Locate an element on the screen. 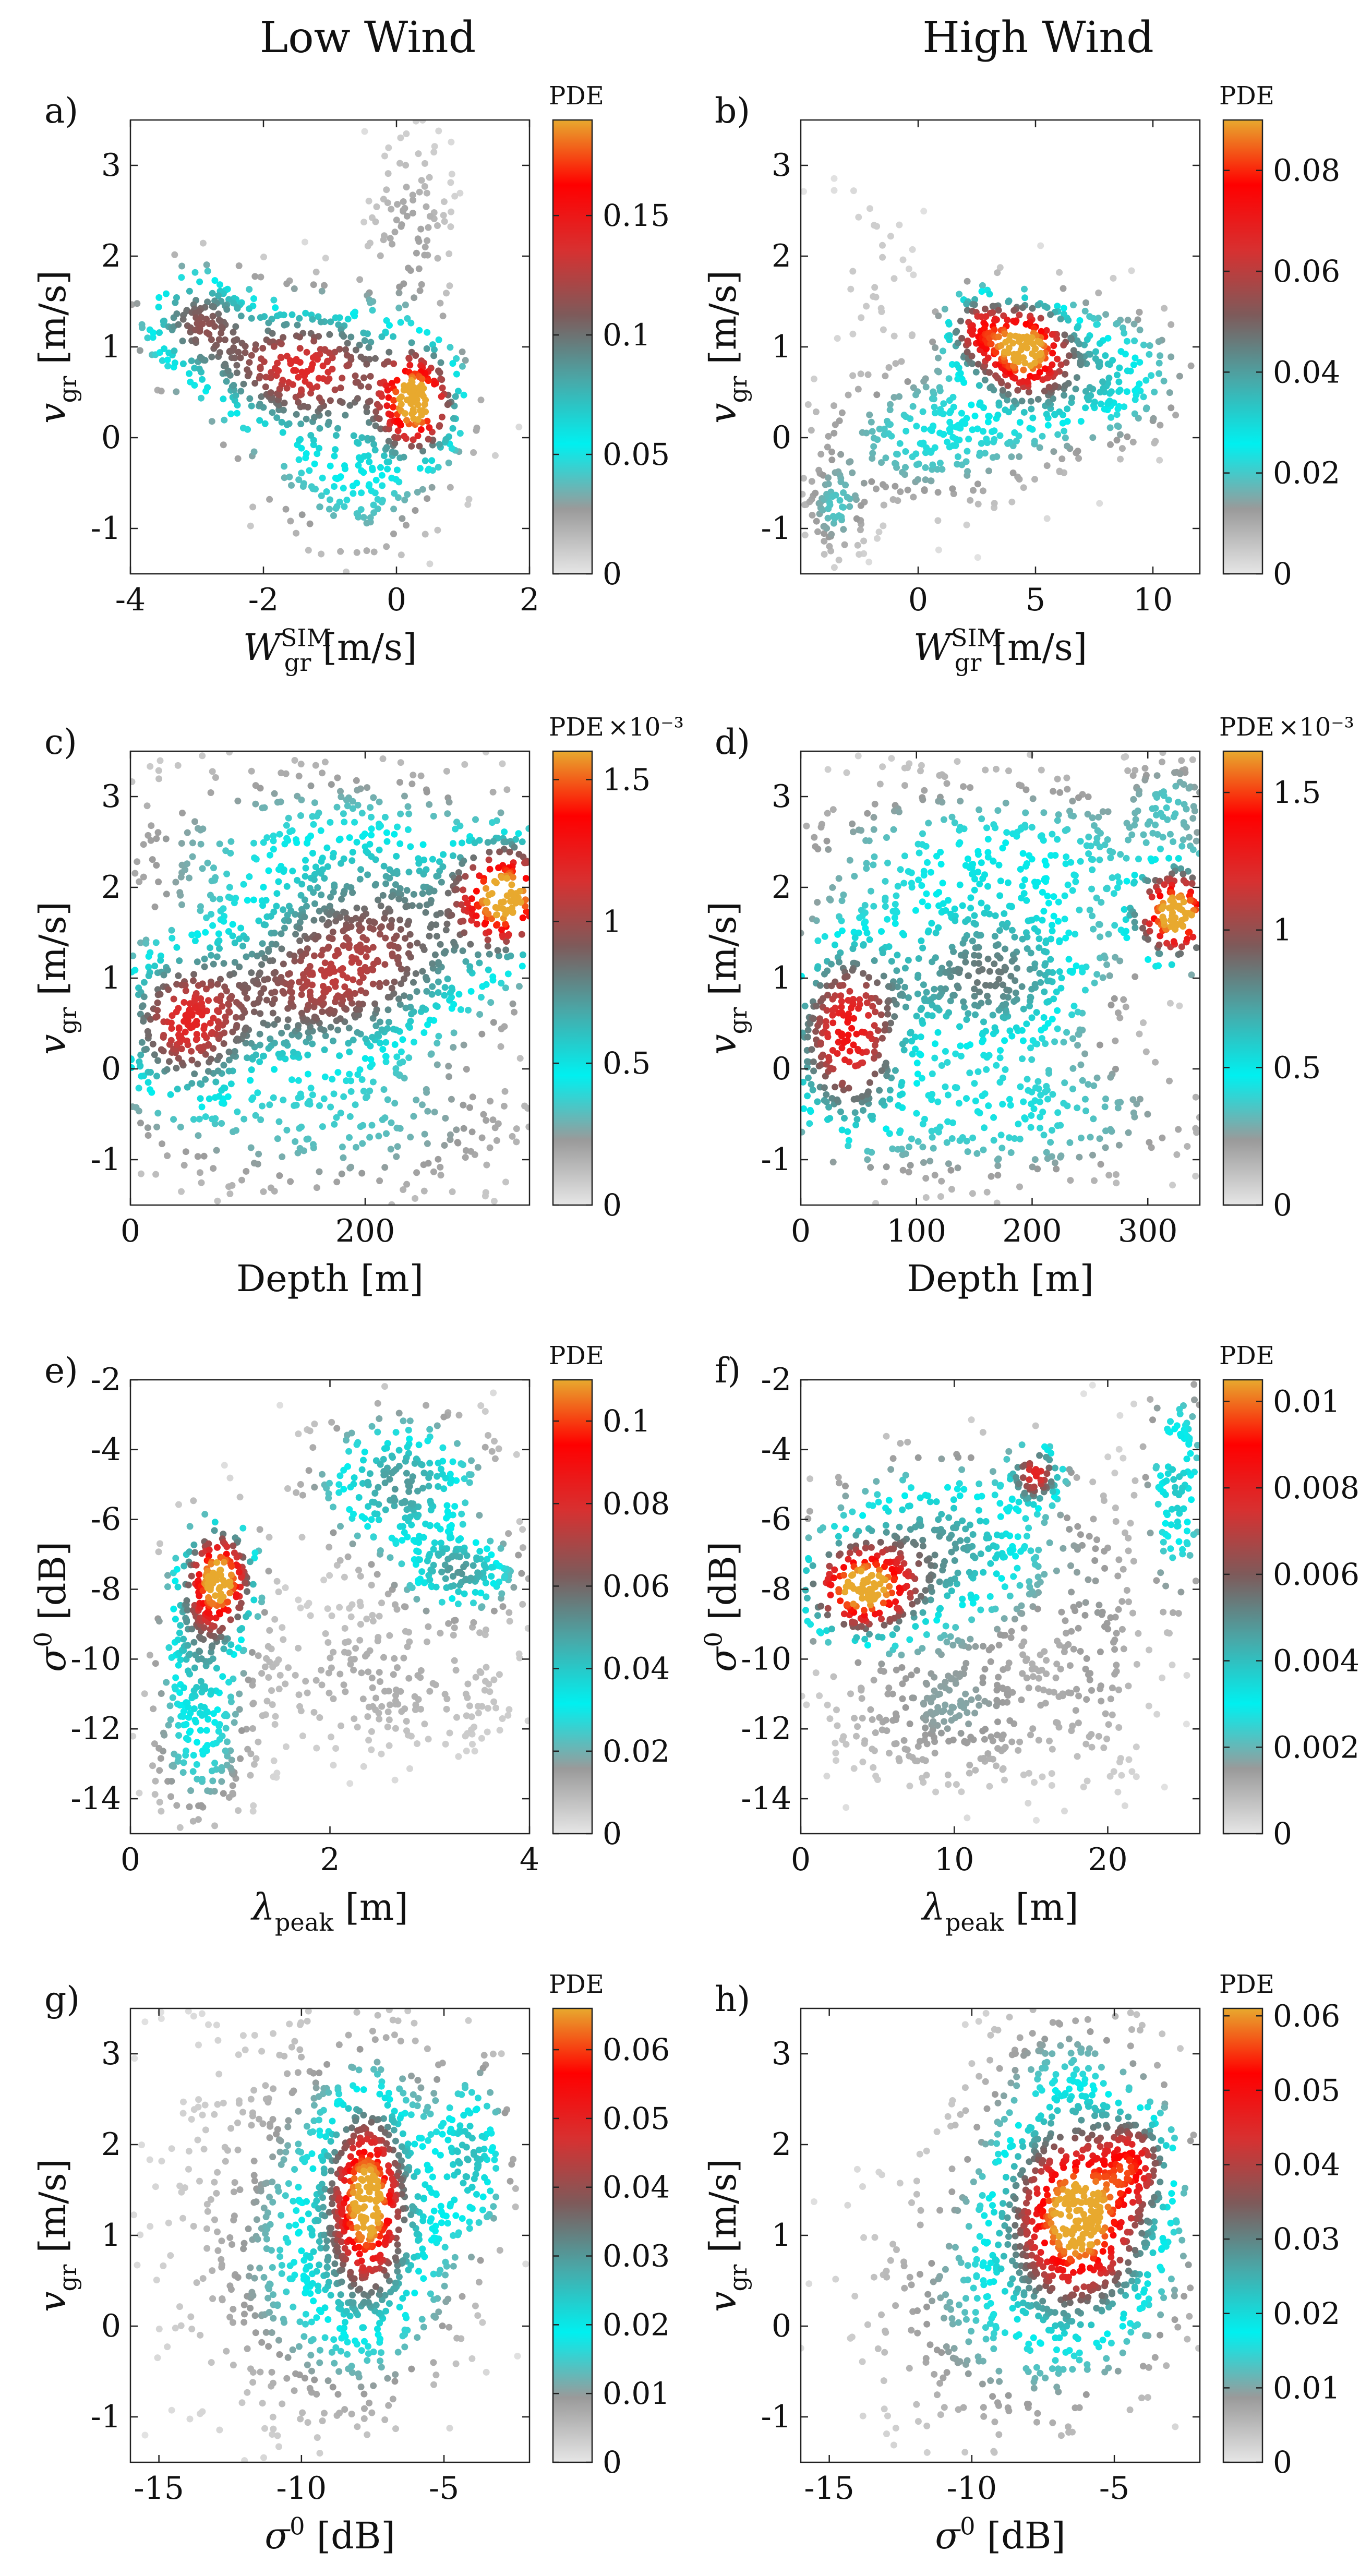 The height and width of the screenshot is (2576, 1372). scatter-points is located at coordinates (329, 1607).